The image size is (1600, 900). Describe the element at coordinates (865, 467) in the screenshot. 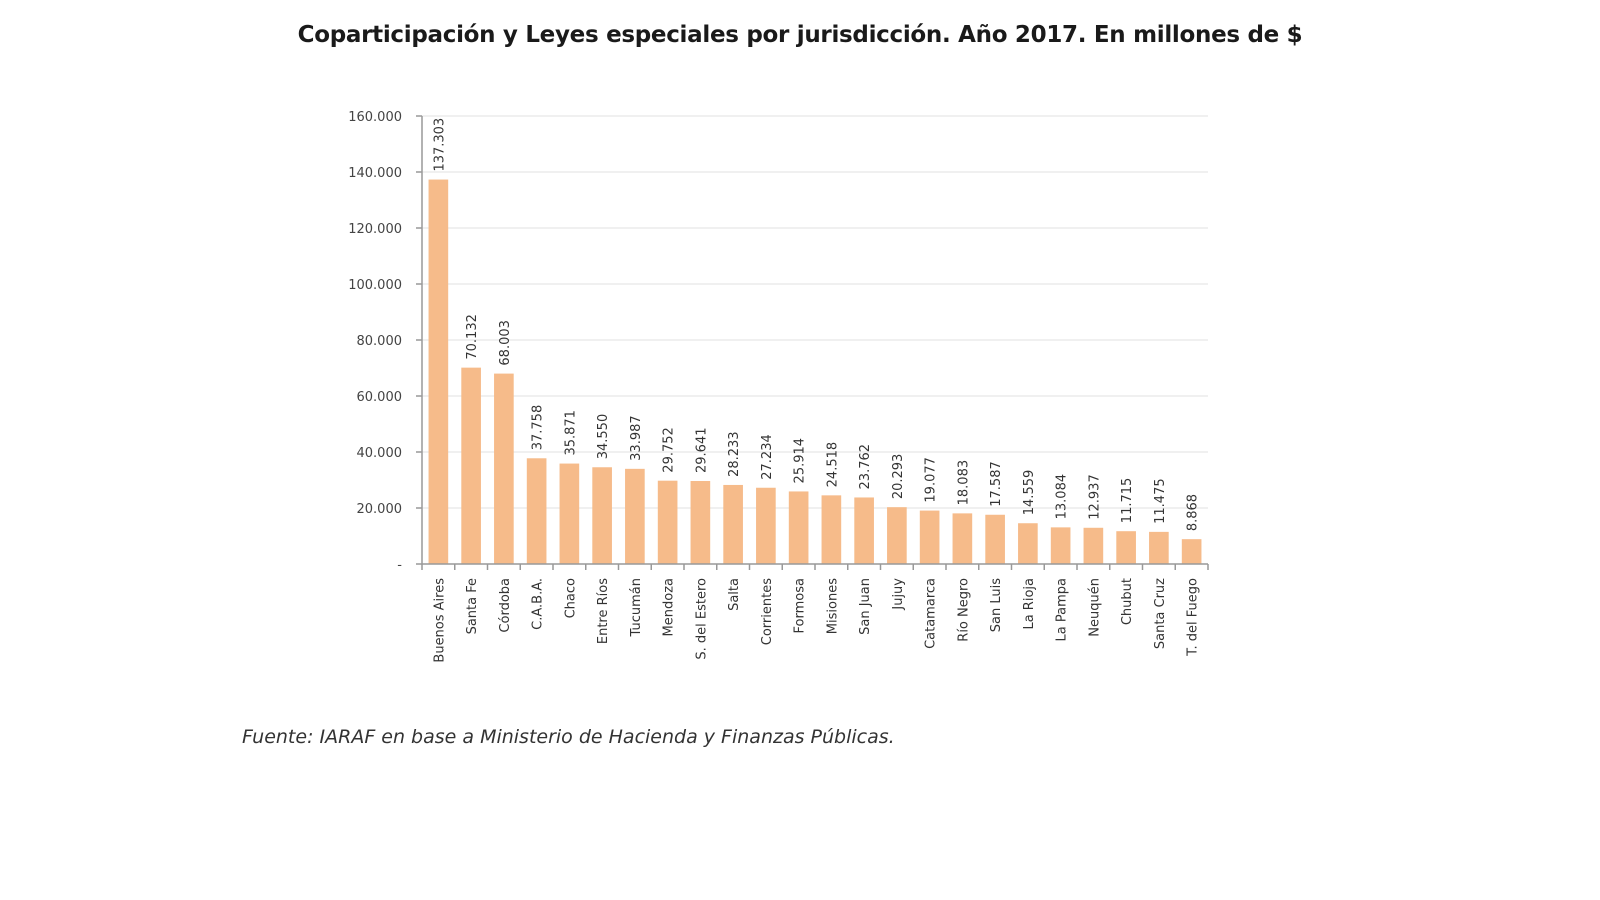

I see `data-label: 23.762` at that location.